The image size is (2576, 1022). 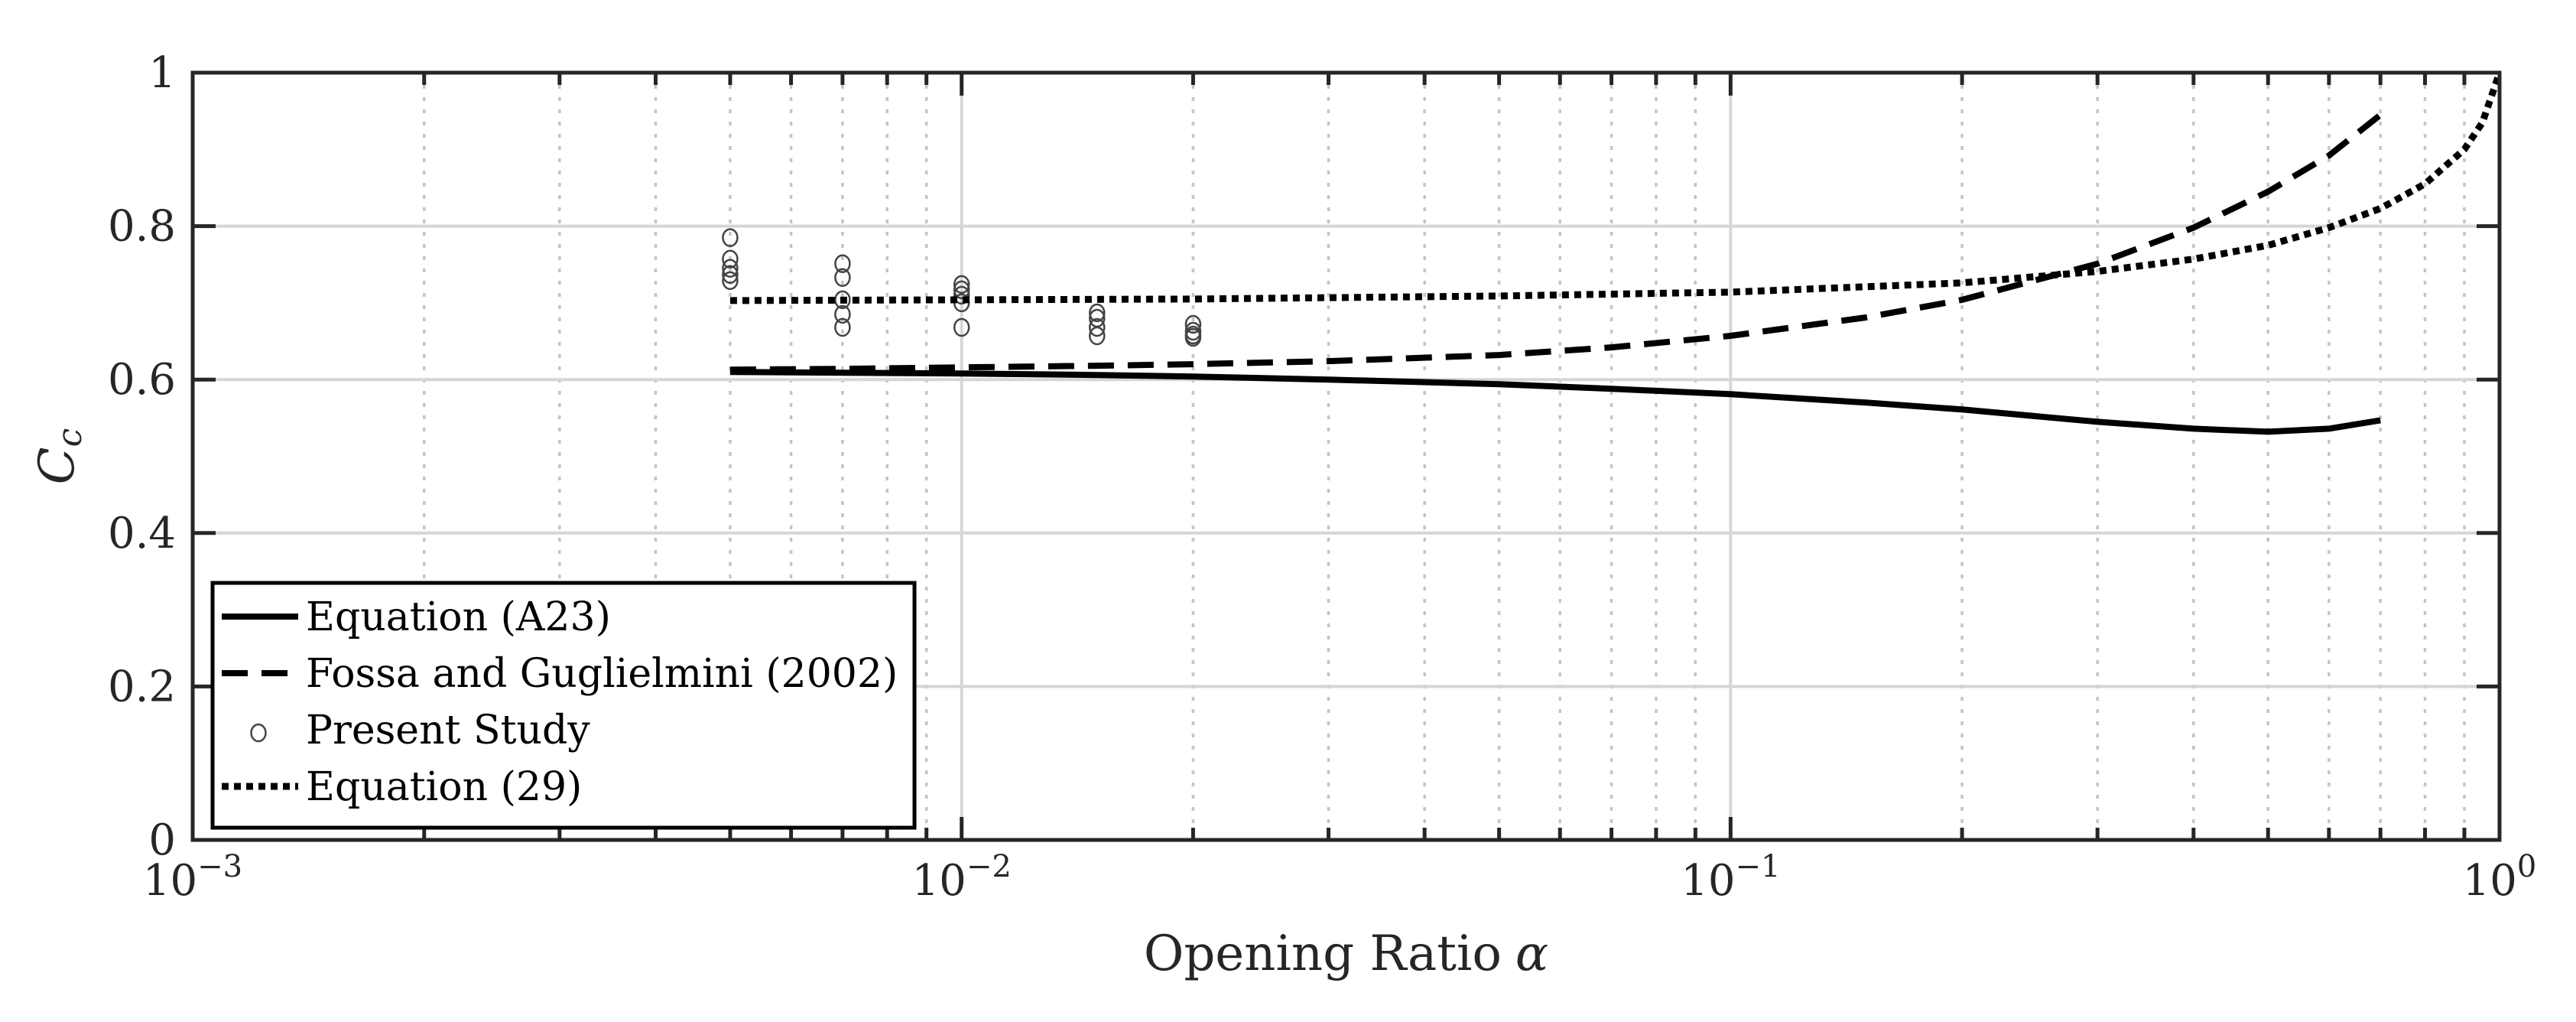 I want to click on y-tick-label: 0.8, so click(x=142, y=227).